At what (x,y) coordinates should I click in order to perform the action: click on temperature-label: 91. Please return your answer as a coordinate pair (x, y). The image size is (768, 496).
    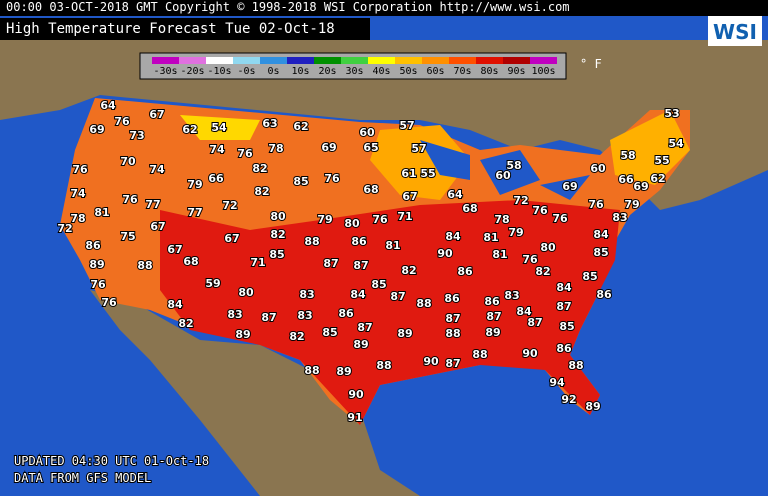
    Looking at the image, I should click on (354, 417).